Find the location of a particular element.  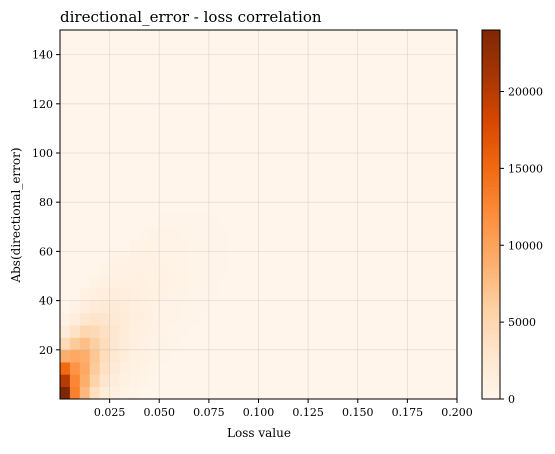

x-tick-label: 0.200 is located at coordinates (457, 412).